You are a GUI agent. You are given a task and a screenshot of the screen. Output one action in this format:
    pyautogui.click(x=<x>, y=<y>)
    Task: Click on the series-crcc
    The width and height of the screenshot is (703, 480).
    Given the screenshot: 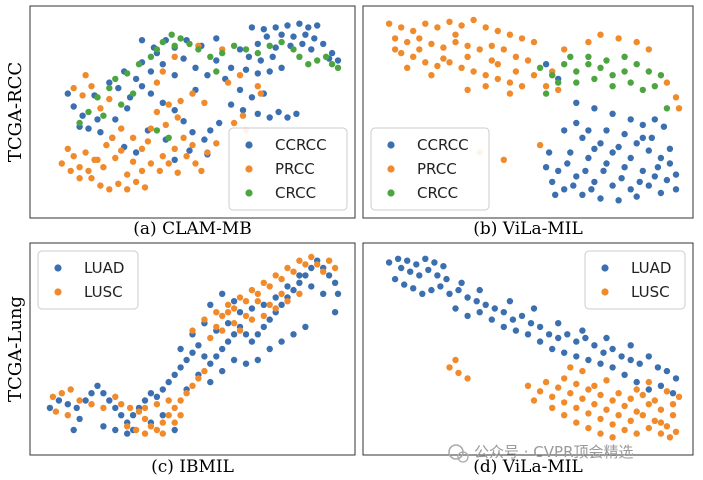 What is the action you would take?
    pyautogui.click(x=209, y=86)
    